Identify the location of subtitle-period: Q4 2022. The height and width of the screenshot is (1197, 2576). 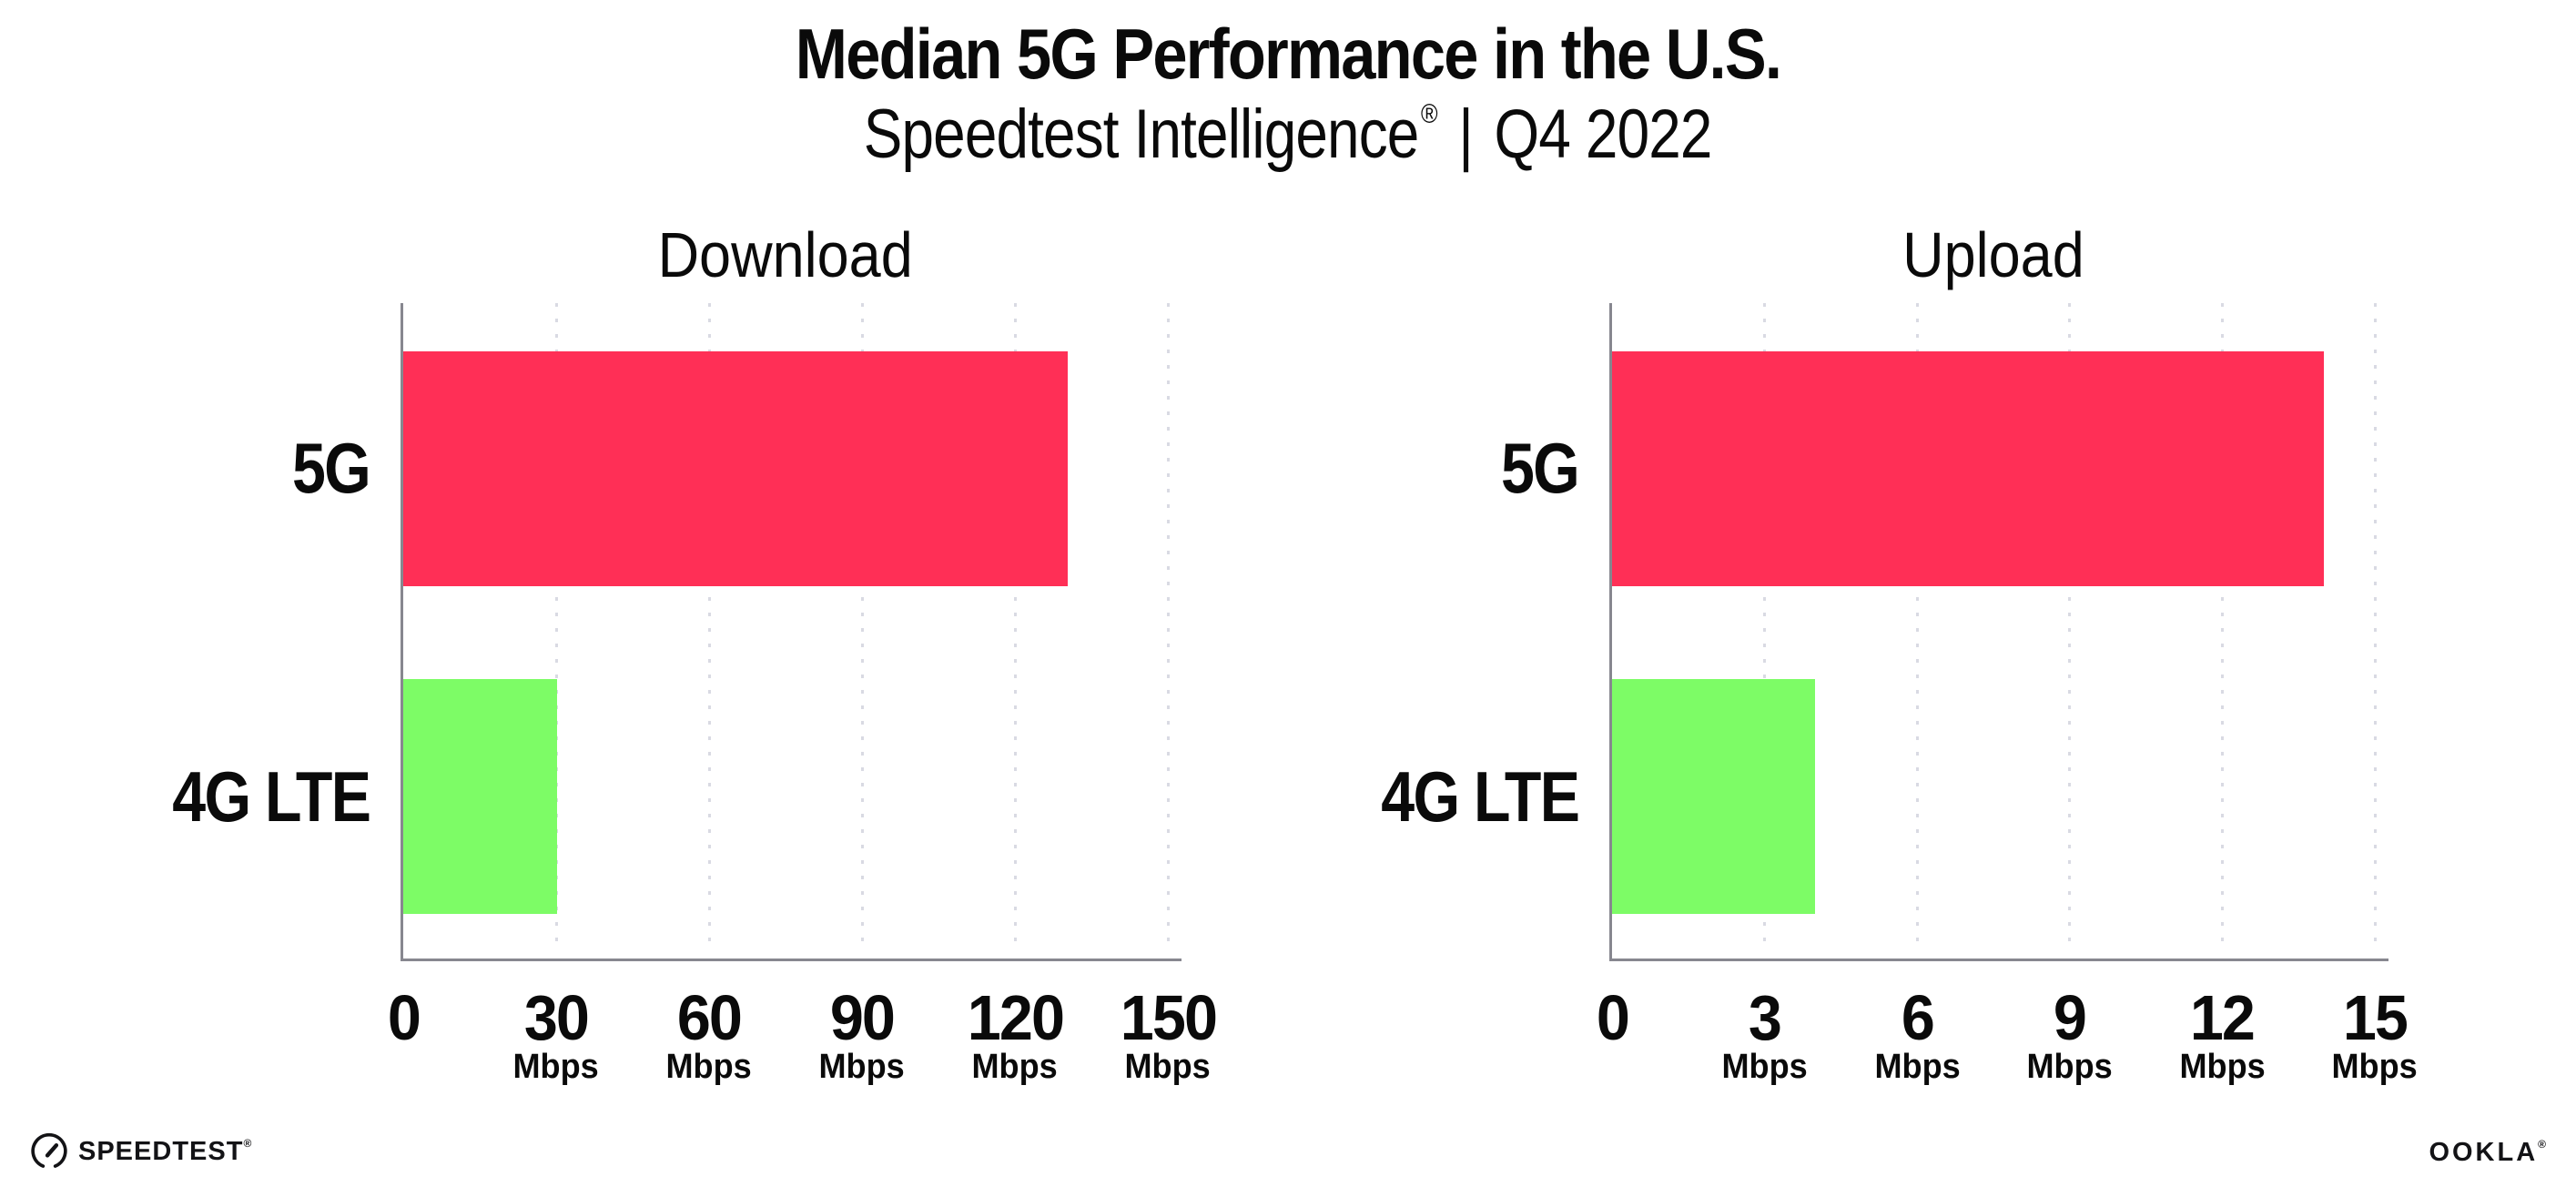
(1603, 134).